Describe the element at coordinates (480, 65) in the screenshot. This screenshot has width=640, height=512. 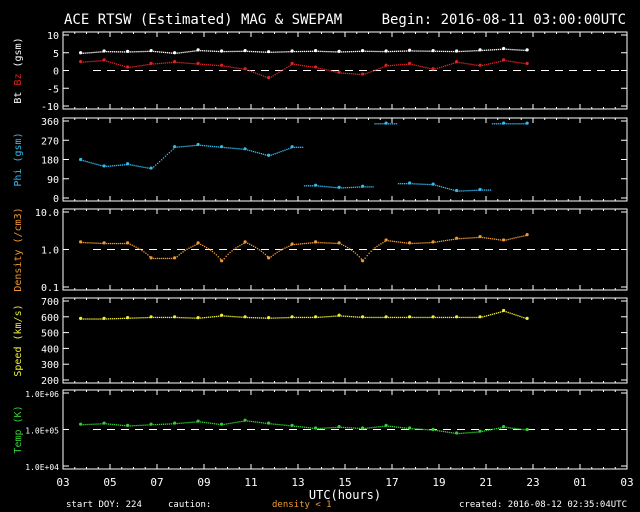
I see `data-point-bz` at that location.